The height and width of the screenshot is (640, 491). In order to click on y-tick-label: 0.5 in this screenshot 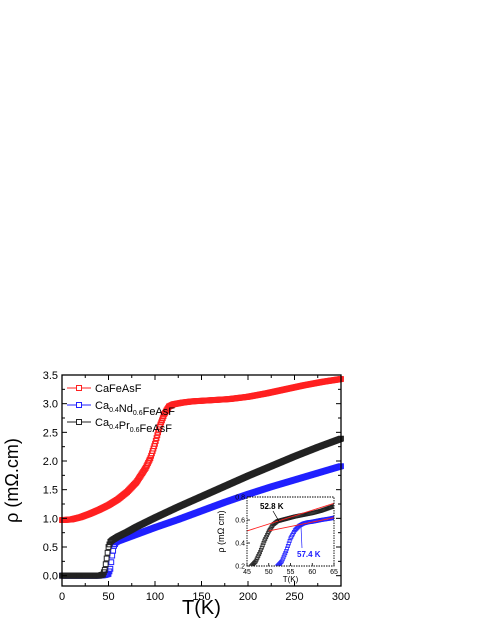, I will do `click(50, 548)`.